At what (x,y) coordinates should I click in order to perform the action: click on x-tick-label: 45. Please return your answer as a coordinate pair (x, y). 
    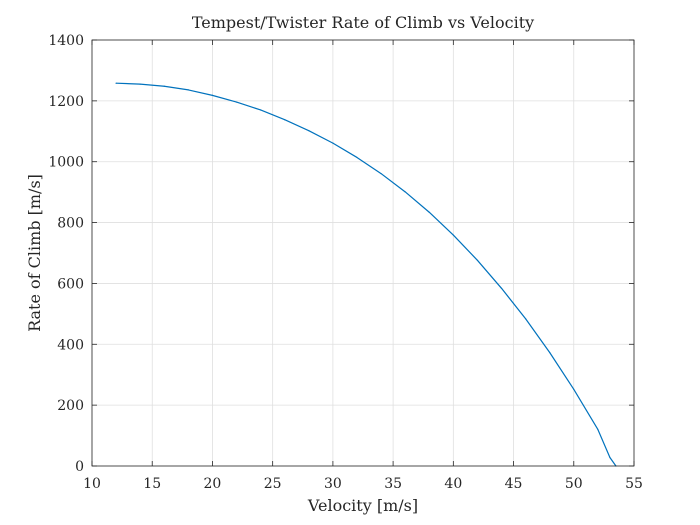
    Looking at the image, I should click on (514, 484).